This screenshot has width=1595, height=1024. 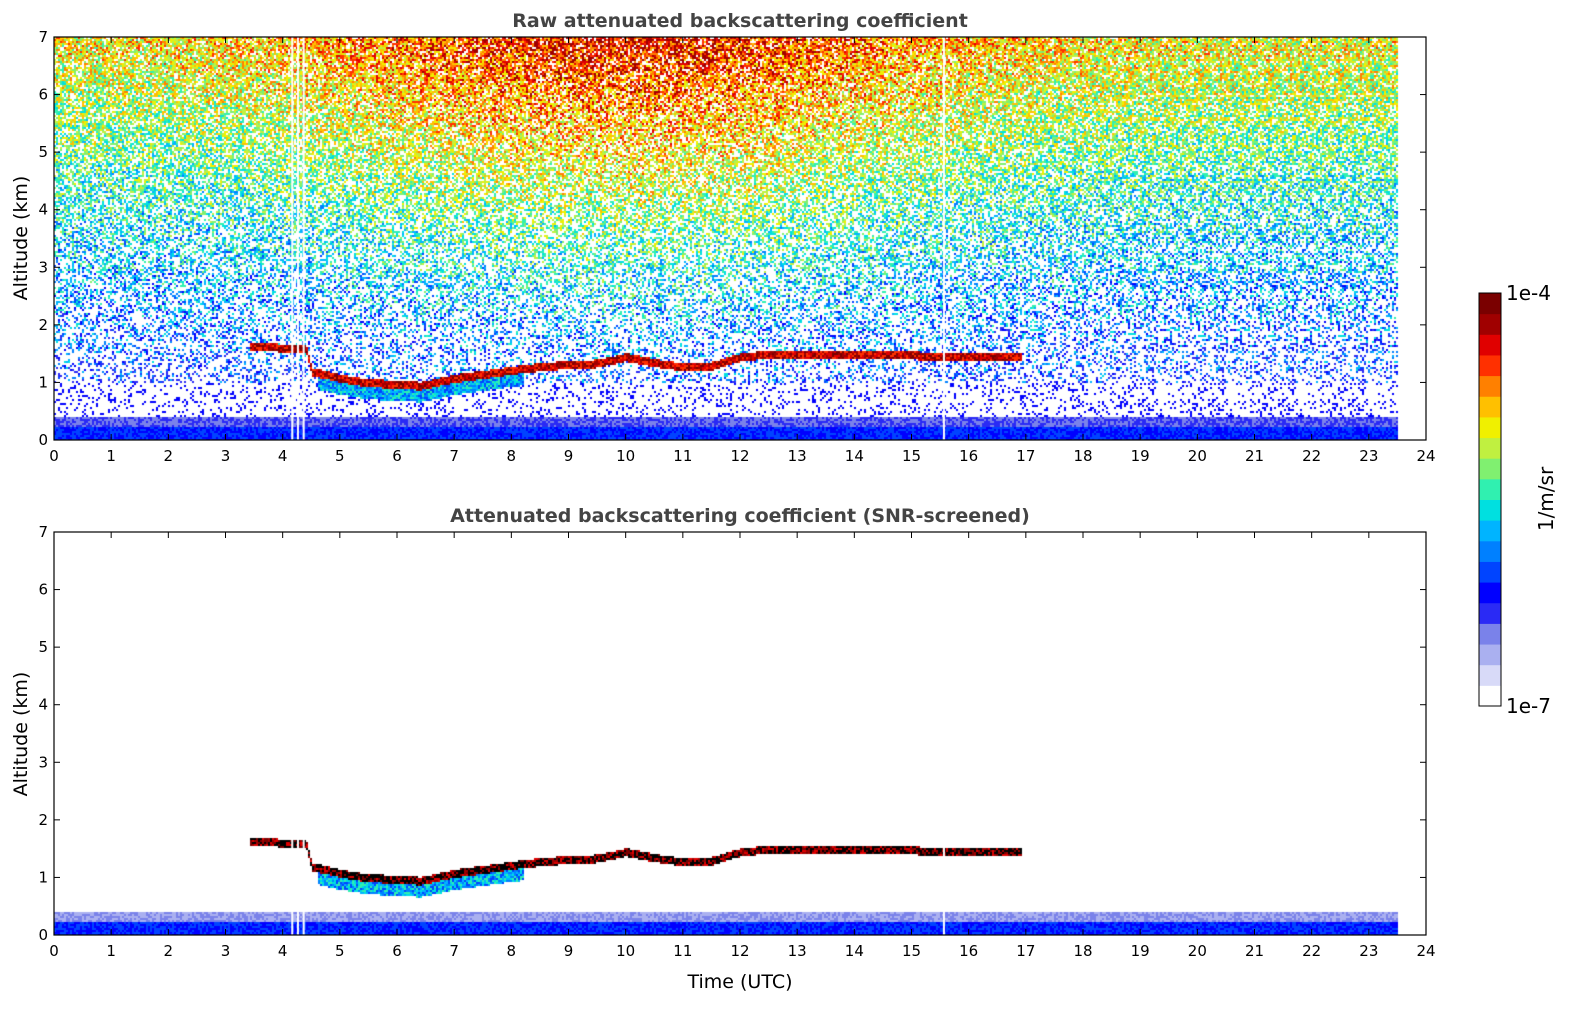 I want to click on x-tick-label: 12, so click(x=739, y=456).